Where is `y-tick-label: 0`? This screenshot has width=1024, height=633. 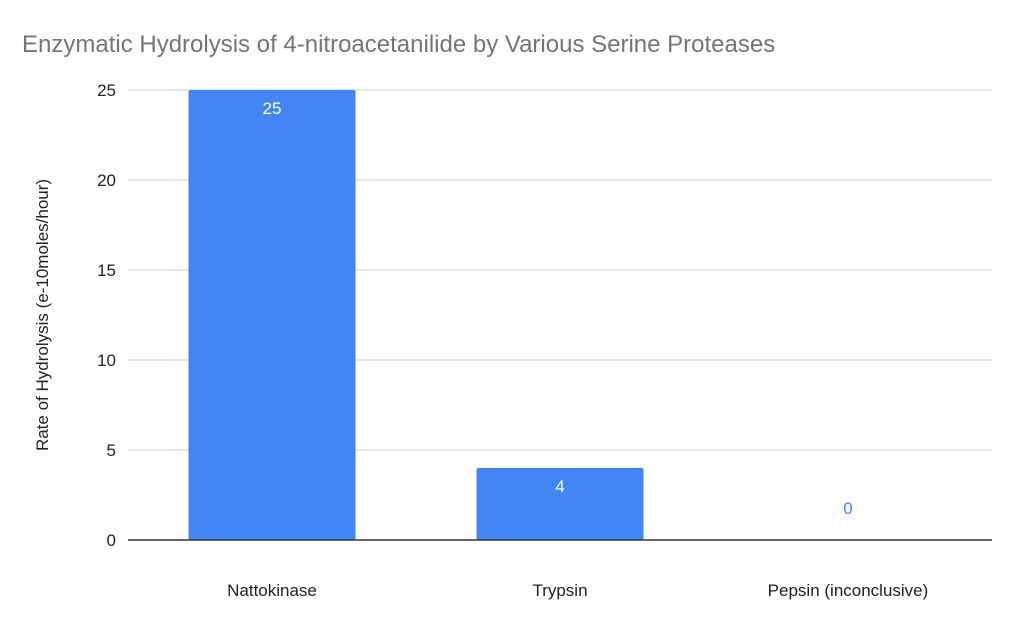
y-tick-label: 0 is located at coordinates (111, 540).